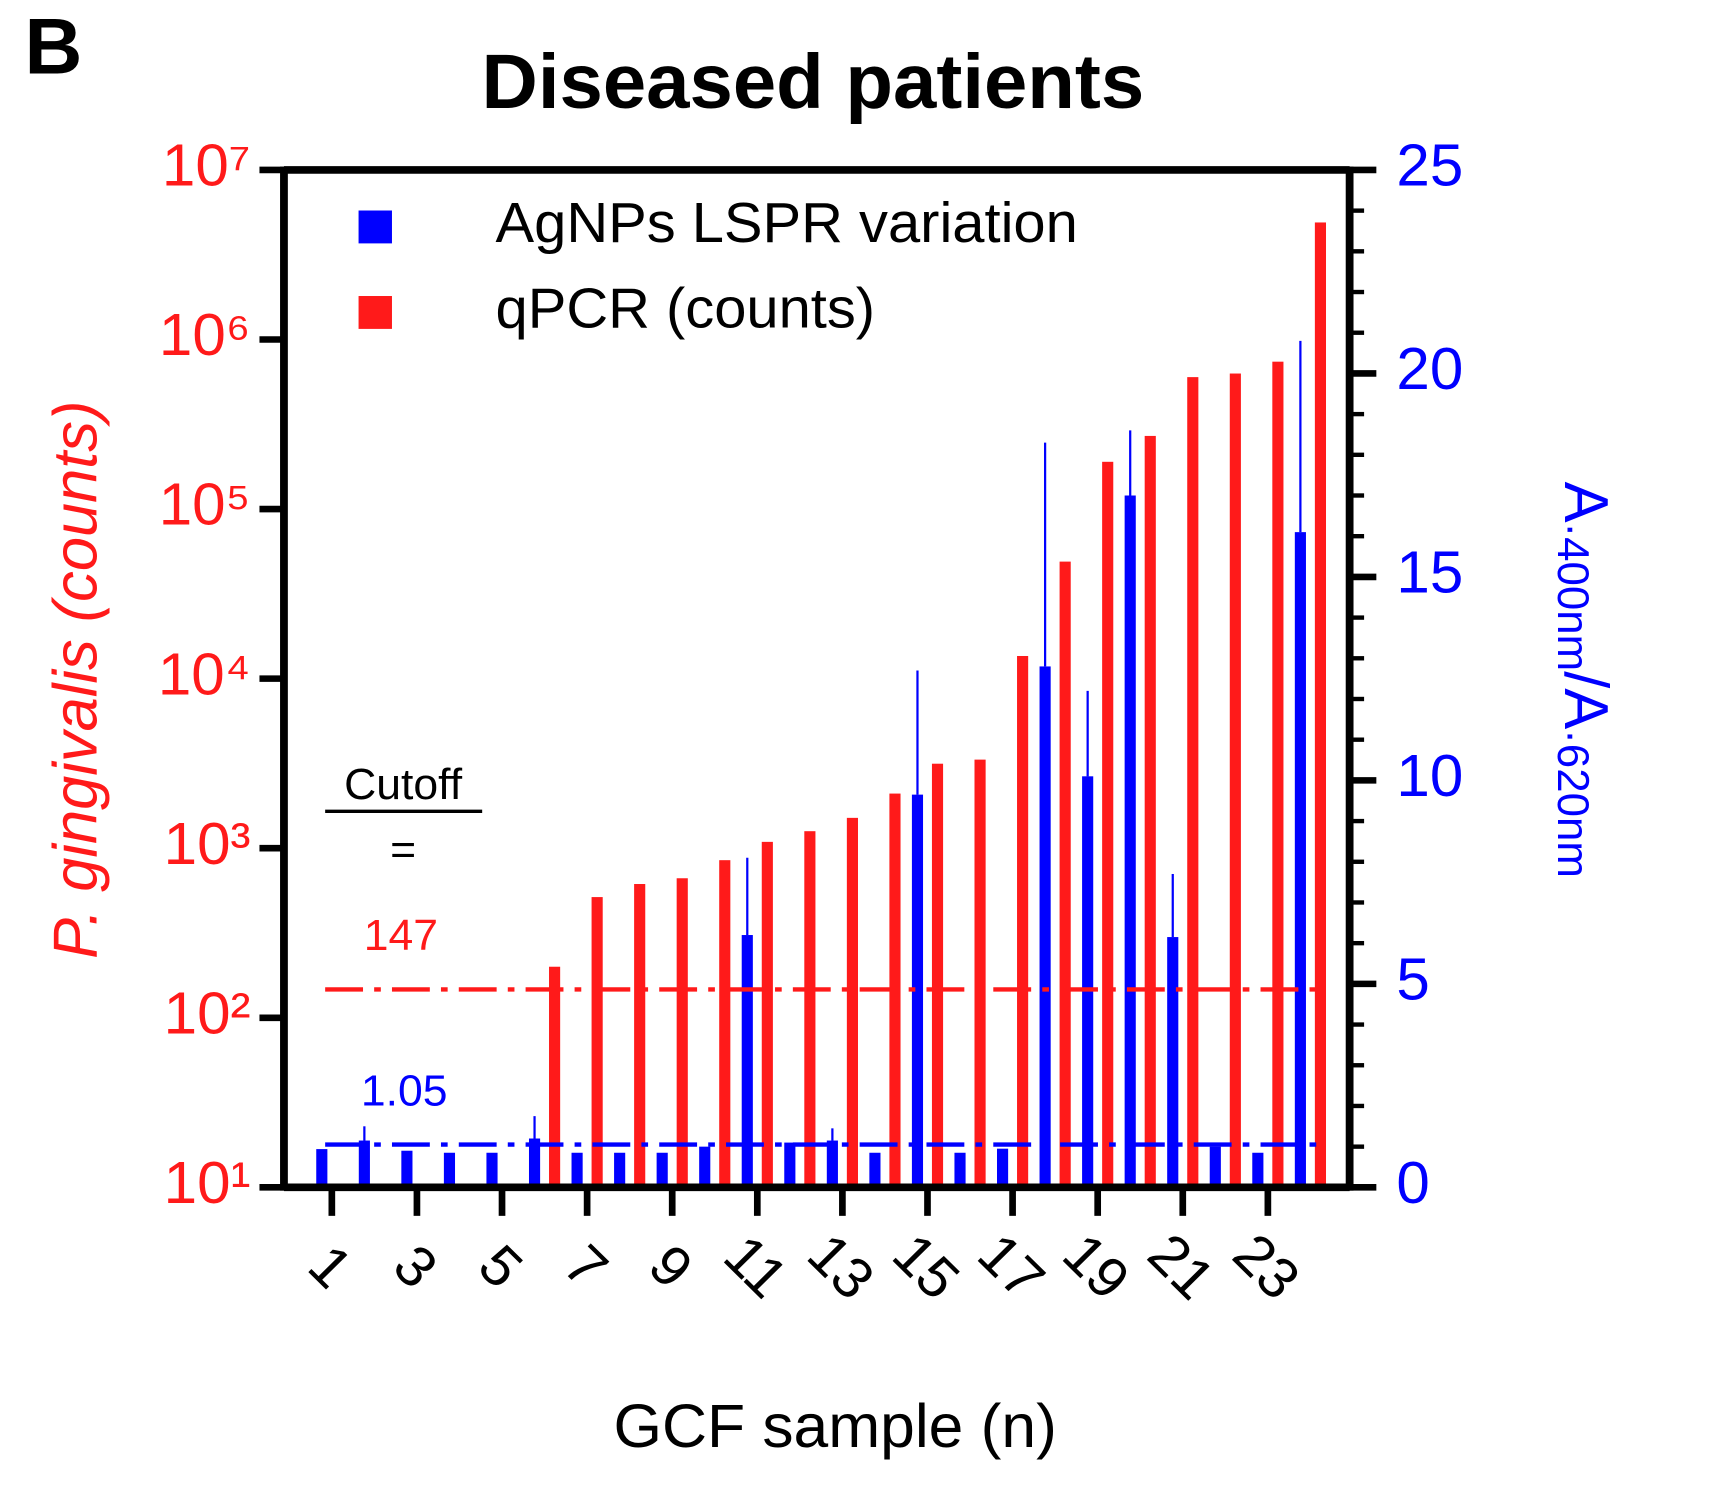  I want to click on x-tick-label: 19, so click(1095, 1267).